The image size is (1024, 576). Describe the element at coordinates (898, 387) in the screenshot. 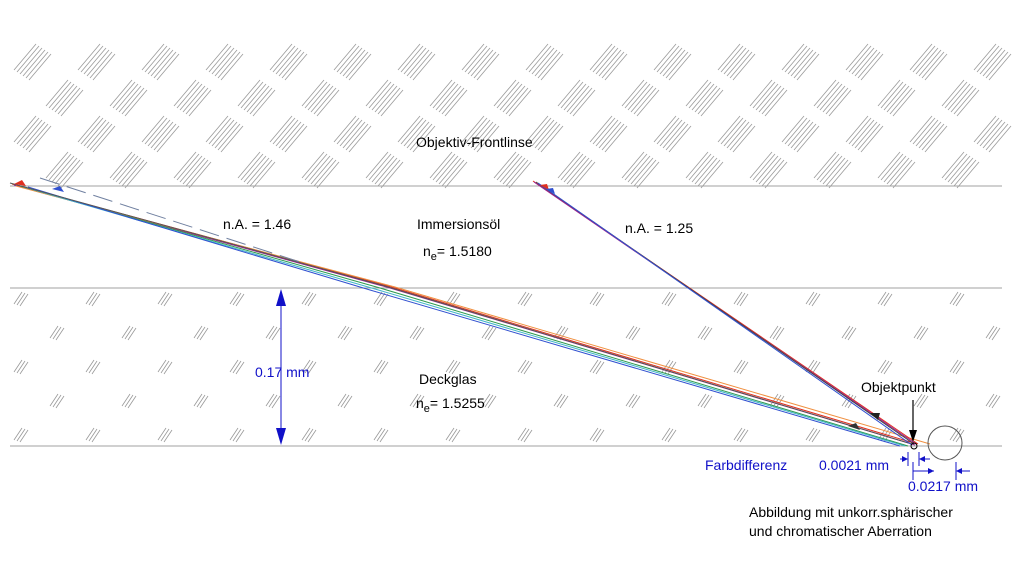

I see `object-point-label: Objektpunkt` at that location.